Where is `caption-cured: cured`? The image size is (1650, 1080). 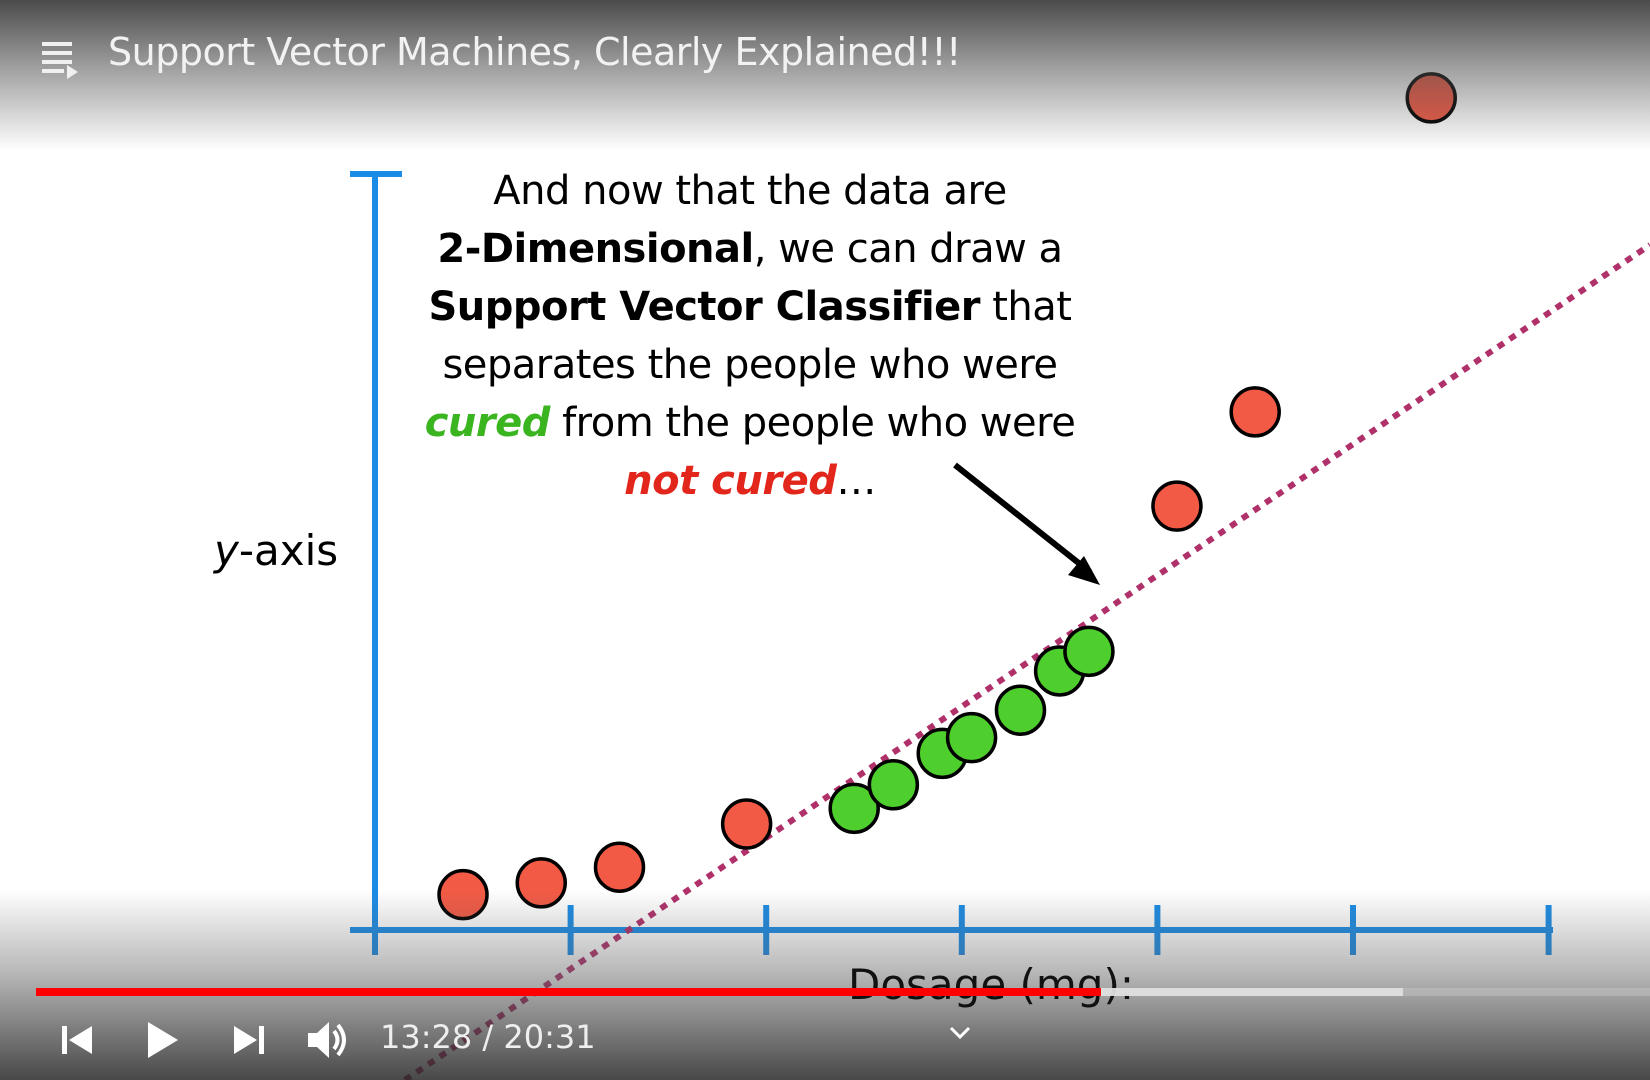
caption-cured: cured is located at coordinates (487, 423).